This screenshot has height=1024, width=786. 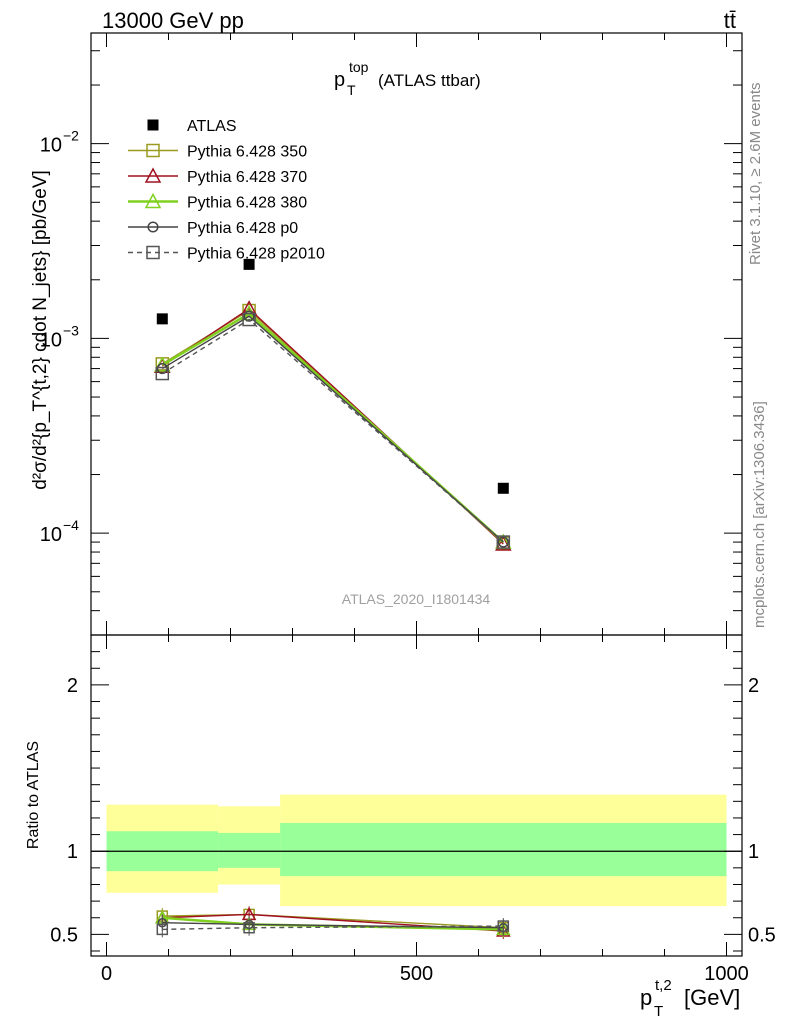 I want to click on ratio-y-tick-label: 2, so click(x=72, y=686).